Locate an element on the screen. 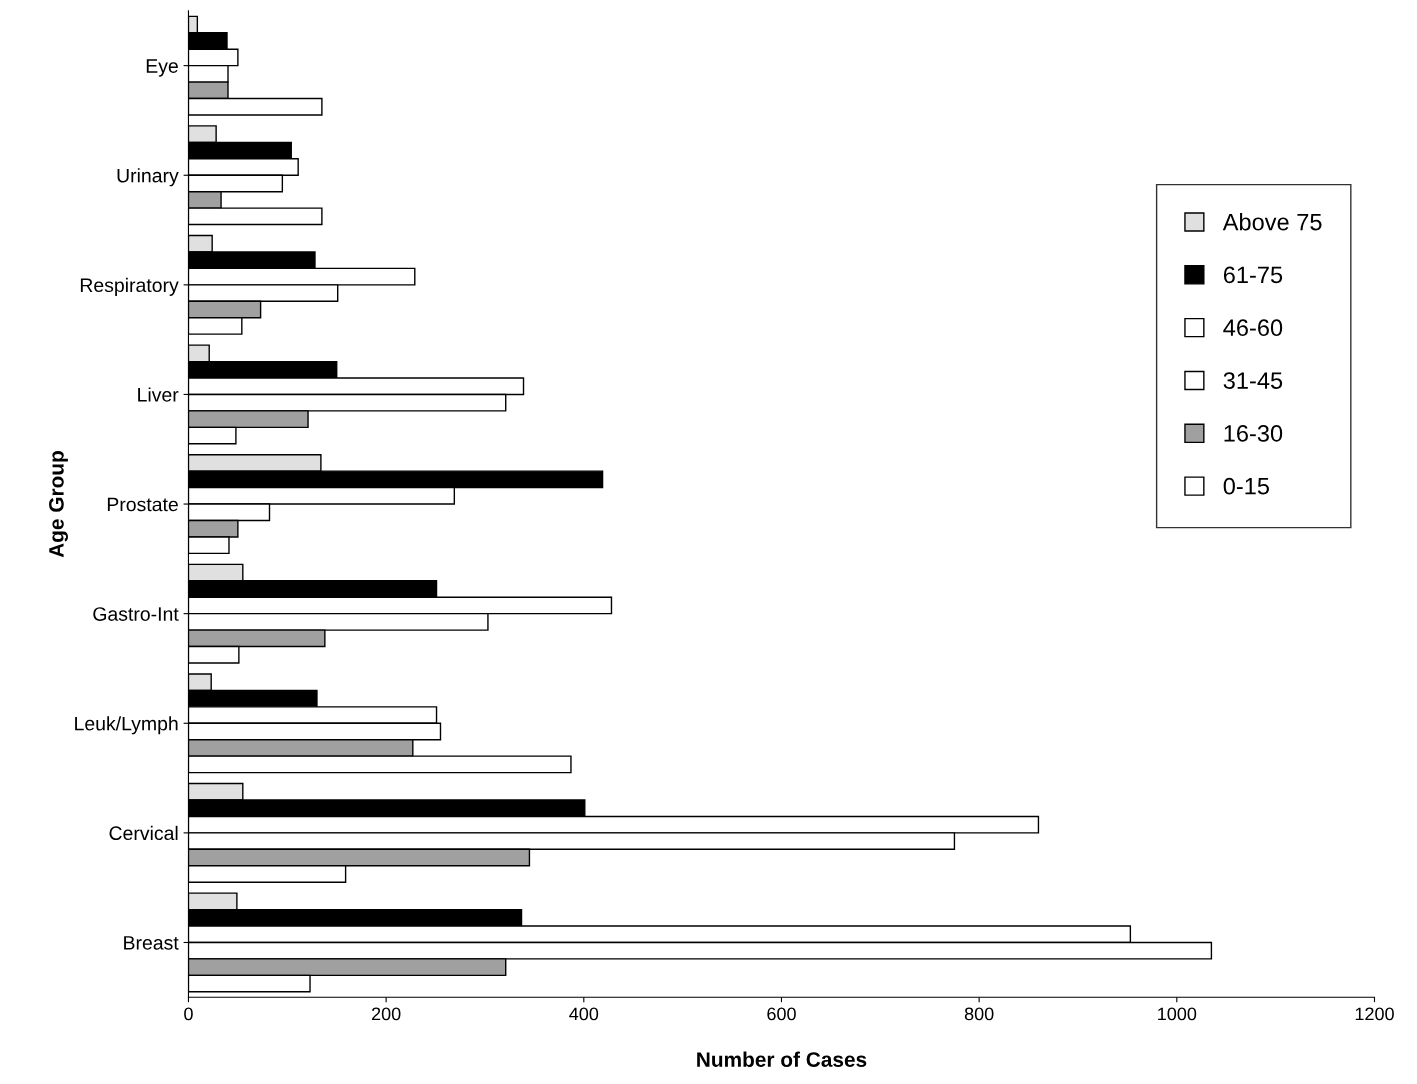  legend-label: 31-45 is located at coordinates (1253, 380).